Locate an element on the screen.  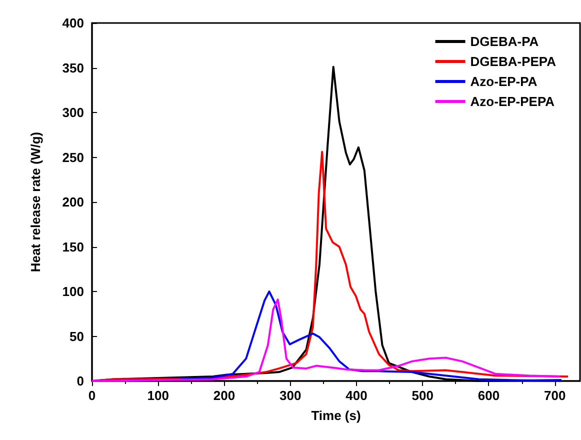
y-tick-label: 150 is located at coordinates (73, 246).